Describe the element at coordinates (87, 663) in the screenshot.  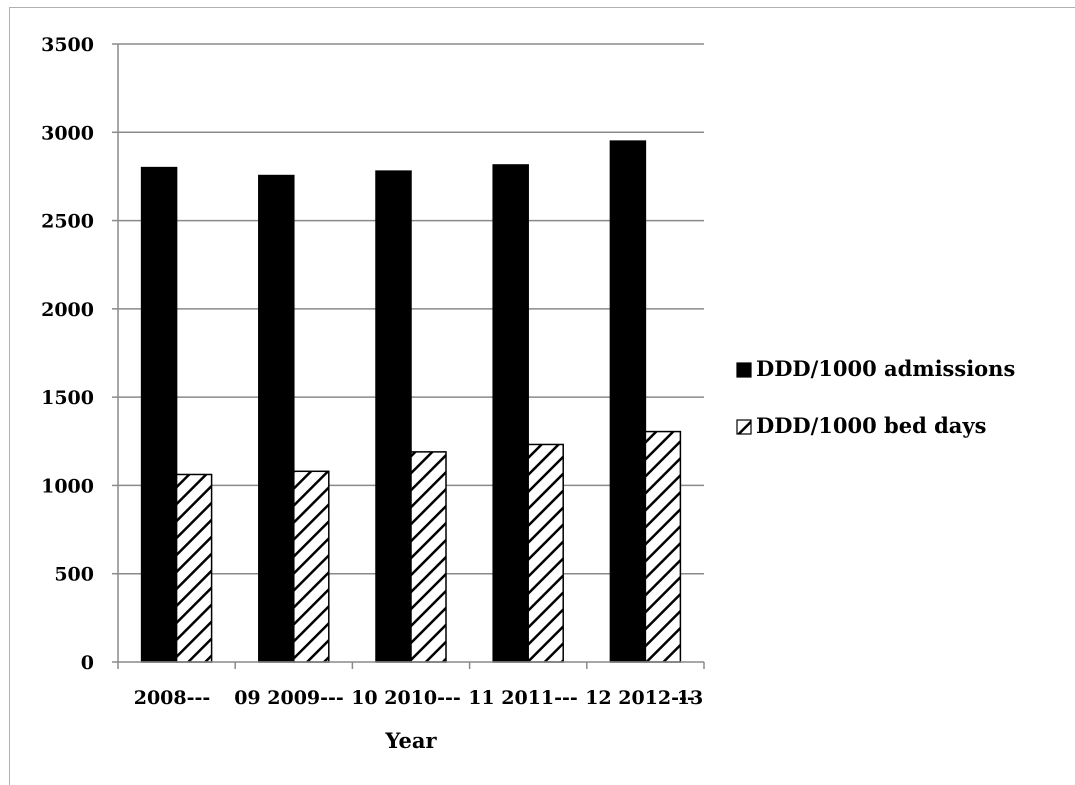
I see `y-tick-label: 0` at that location.